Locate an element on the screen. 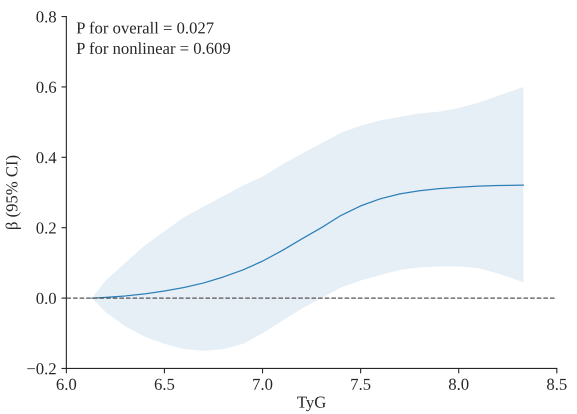 Image resolution: width=577 pixels, height=414 pixels. y-tick-label: 0.0 is located at coordinates (46, 298).